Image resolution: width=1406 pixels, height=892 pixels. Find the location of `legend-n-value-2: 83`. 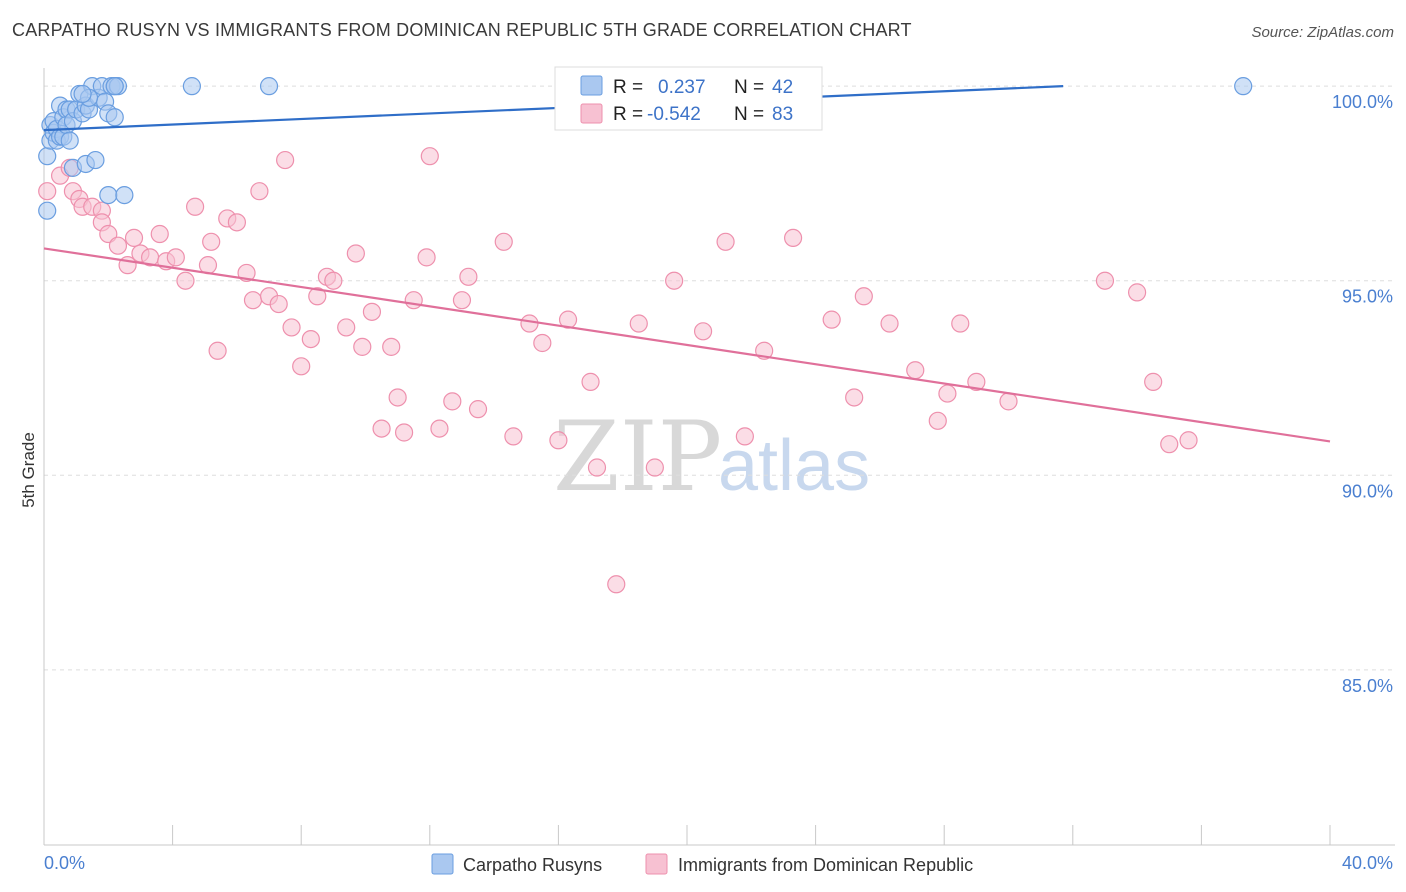

legend-n-value-2: 83 is located at coordinates (782, 114).